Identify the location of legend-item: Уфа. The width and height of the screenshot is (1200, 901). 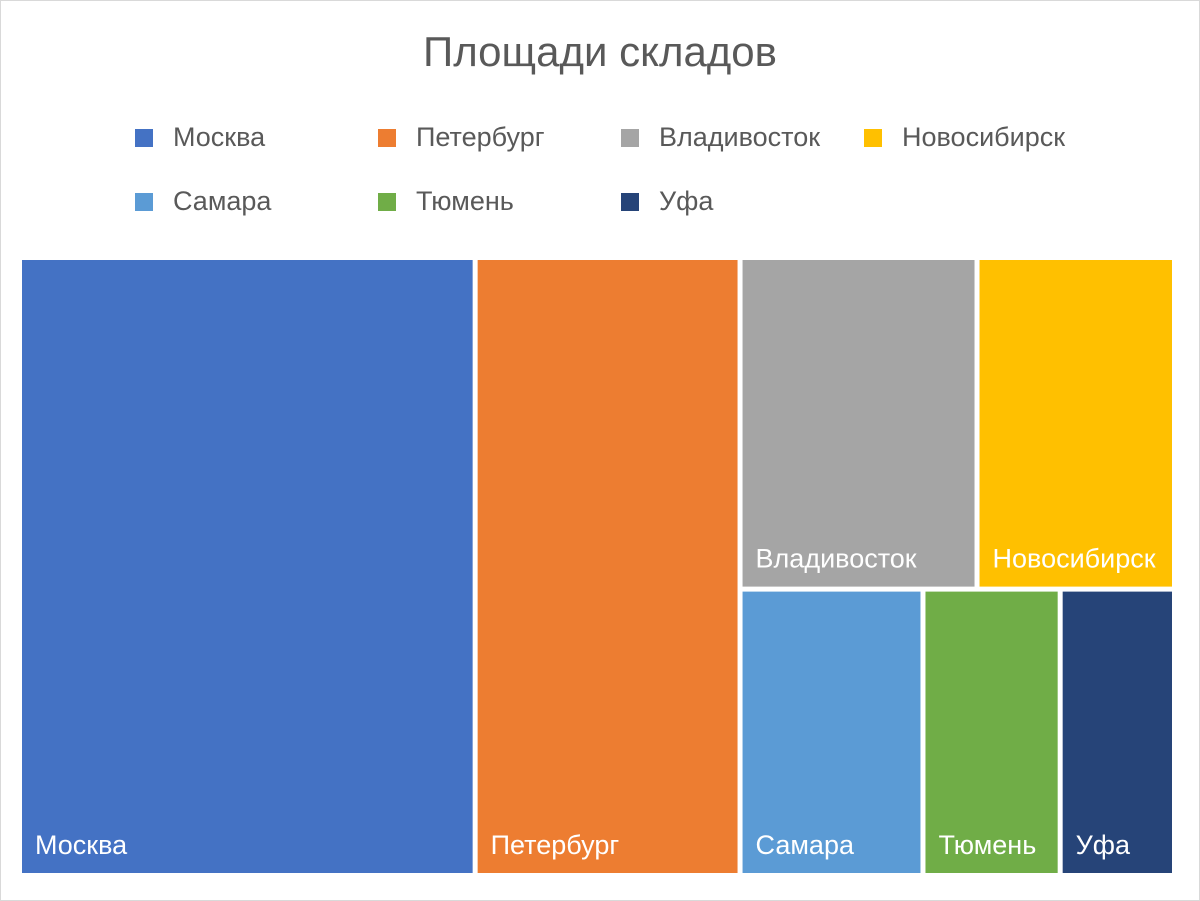
(667, 201).